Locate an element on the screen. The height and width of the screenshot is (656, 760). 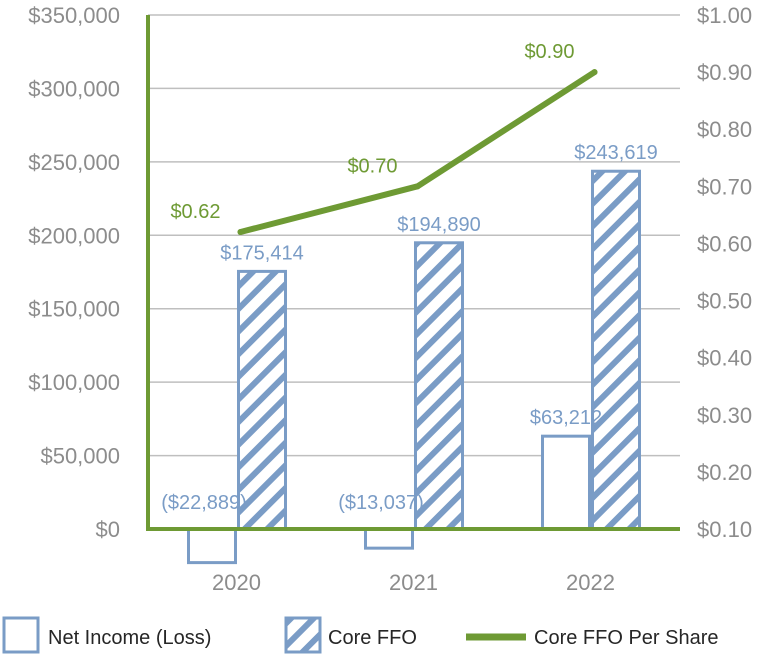
y-right-tick-label: $1.00 is located at coordinates (724, 15).